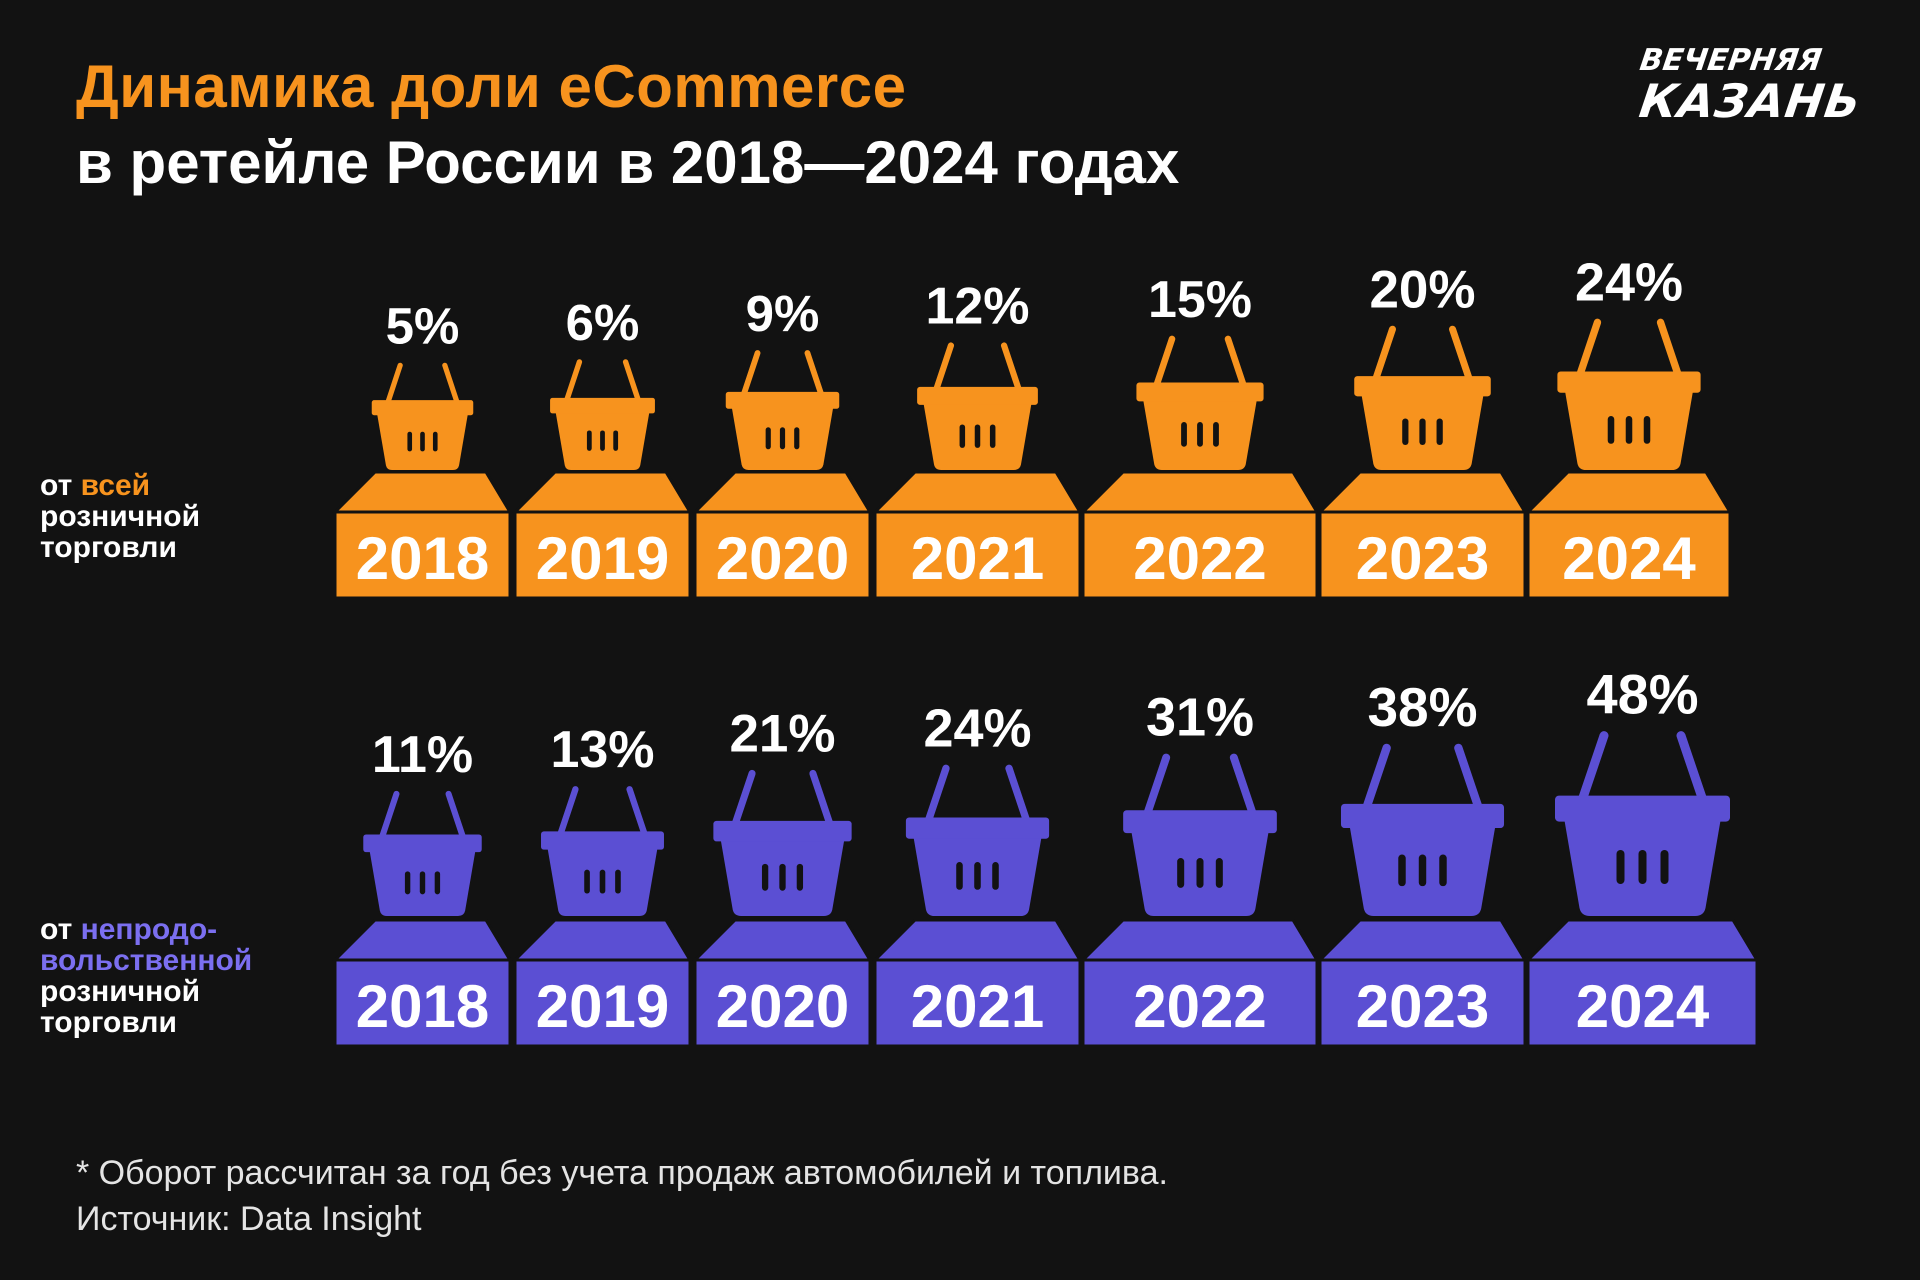 The width and height of the screenshot is (1920, 1280). I want to click on shelf-top-1-2021, so click(977, 940).